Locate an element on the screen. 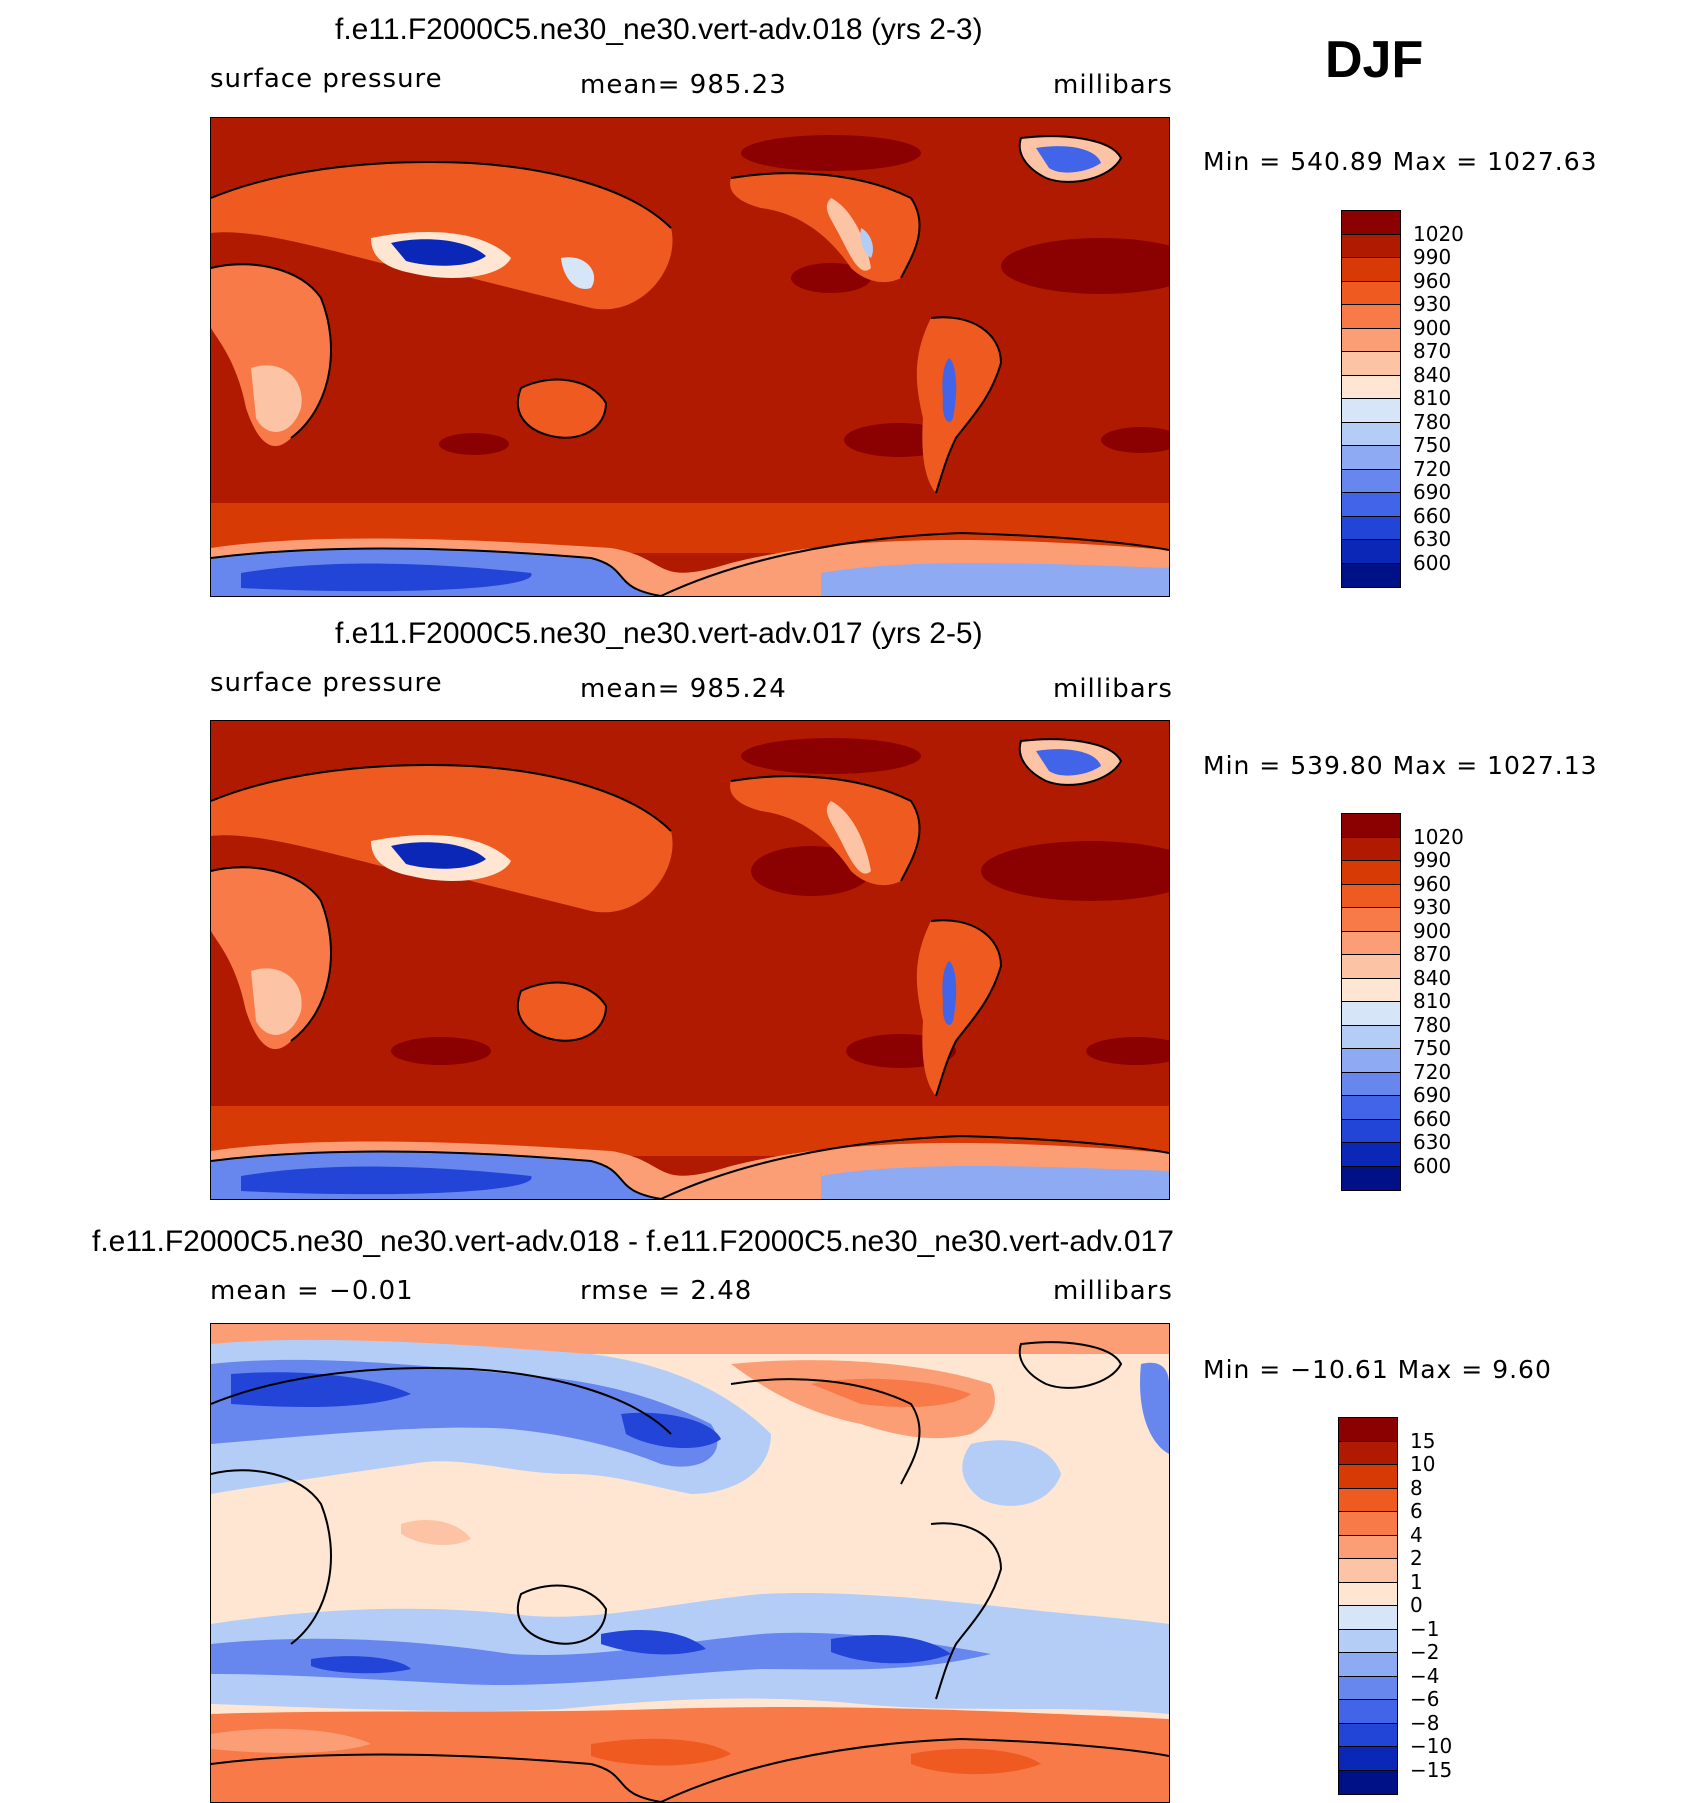 This screenshot has height=1803, width=1699. panel2-colorbar-label: 810 is located at coordinates (1432, 1001).